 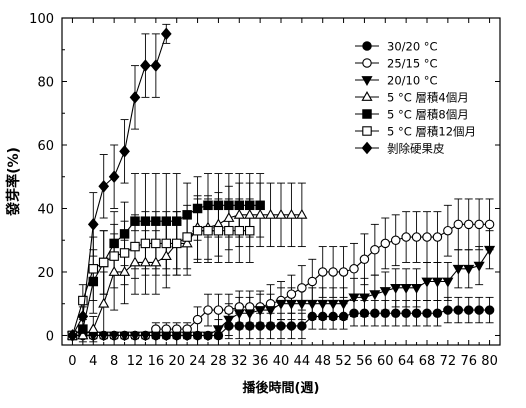 I want to click on x-tick-label: 28, so click(x=218, y=361).